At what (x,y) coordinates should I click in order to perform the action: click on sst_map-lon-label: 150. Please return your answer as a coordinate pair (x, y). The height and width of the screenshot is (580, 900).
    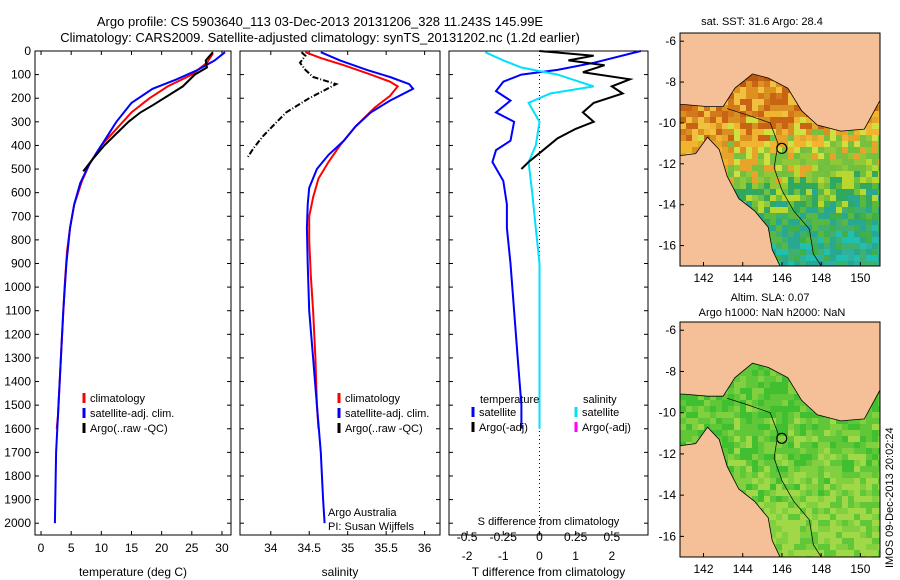
    Looking at the image, I should click on (860, 278).